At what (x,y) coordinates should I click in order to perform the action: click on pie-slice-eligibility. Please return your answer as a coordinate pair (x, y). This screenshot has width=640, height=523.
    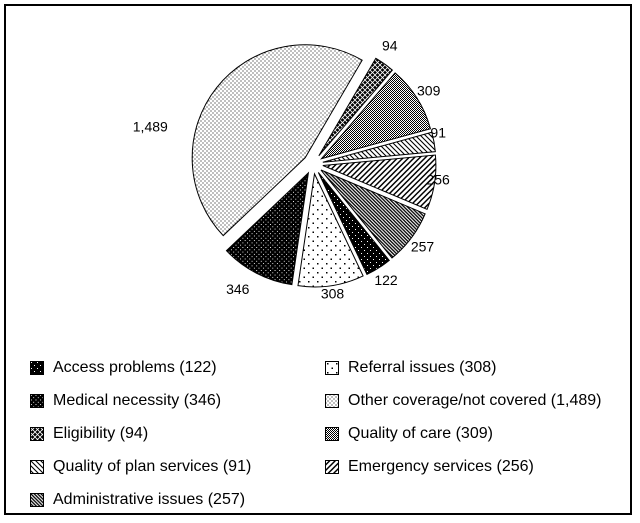
    Looking at the image, I should click on (356, 107).